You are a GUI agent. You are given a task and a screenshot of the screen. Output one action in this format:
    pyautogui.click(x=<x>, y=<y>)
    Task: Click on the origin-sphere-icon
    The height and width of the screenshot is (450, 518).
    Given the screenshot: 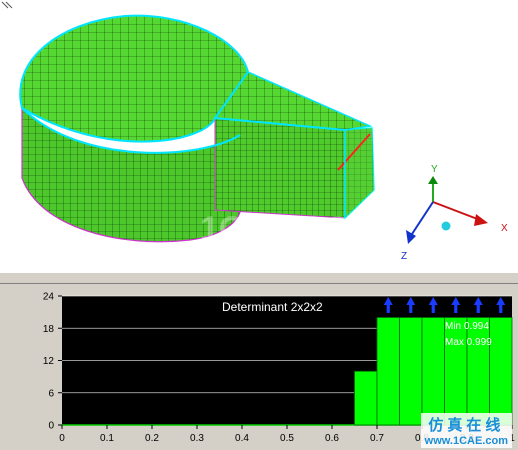 What is the action you would take?
    pyautogui.click(x=446, y=226)
    